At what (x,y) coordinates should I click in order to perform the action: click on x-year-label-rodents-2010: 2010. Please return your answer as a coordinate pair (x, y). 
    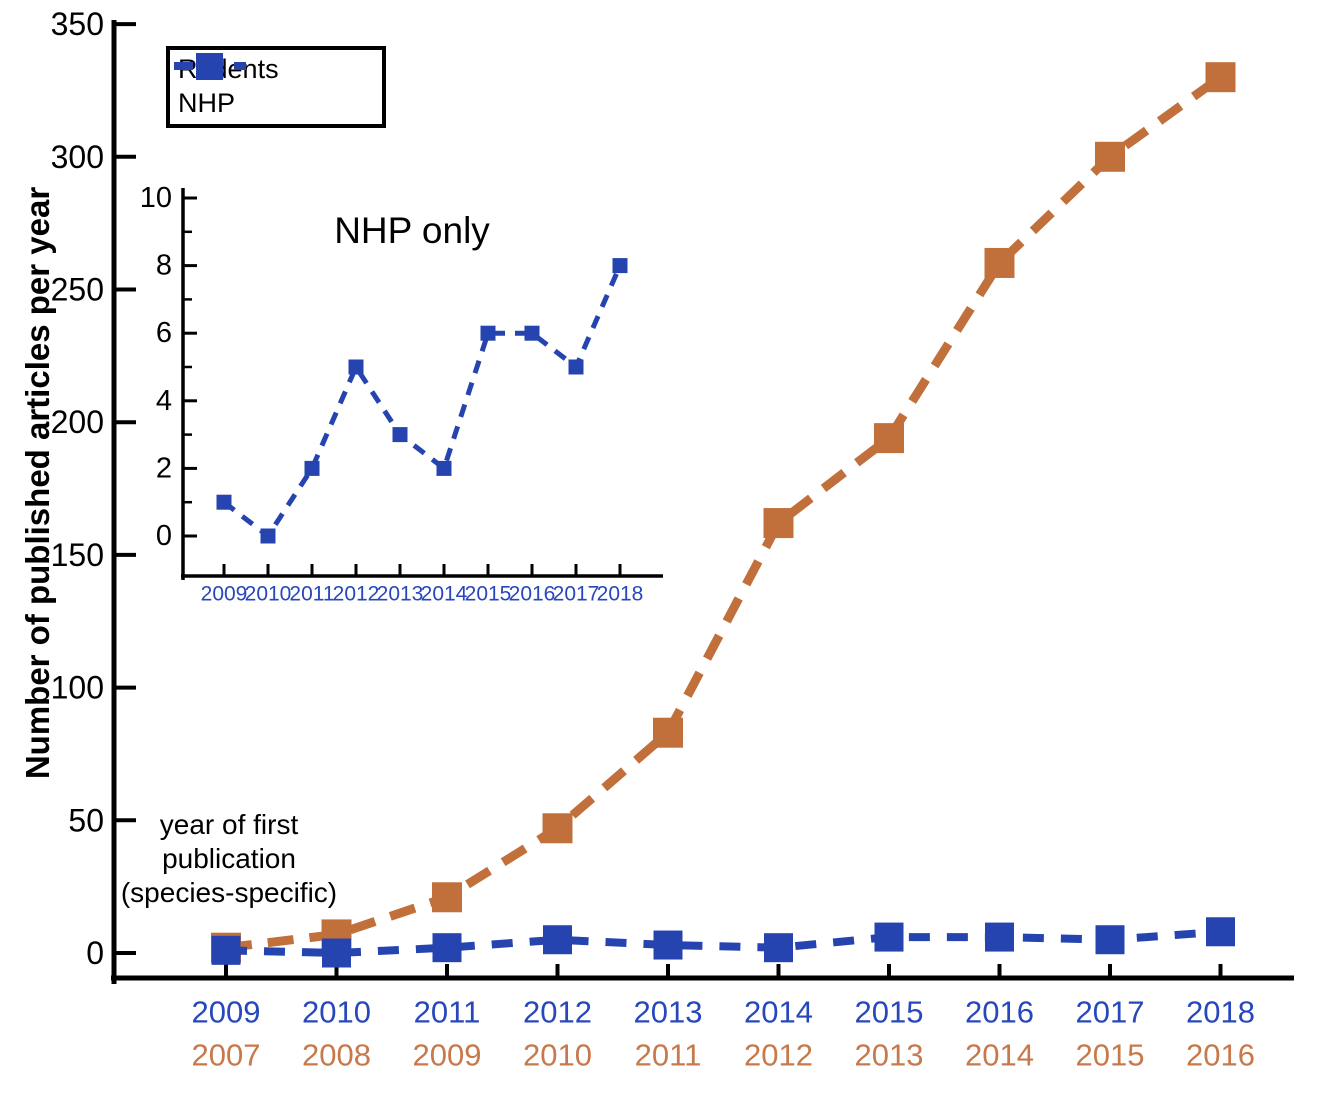
    Looking at the image, I should click on (557, 1055).